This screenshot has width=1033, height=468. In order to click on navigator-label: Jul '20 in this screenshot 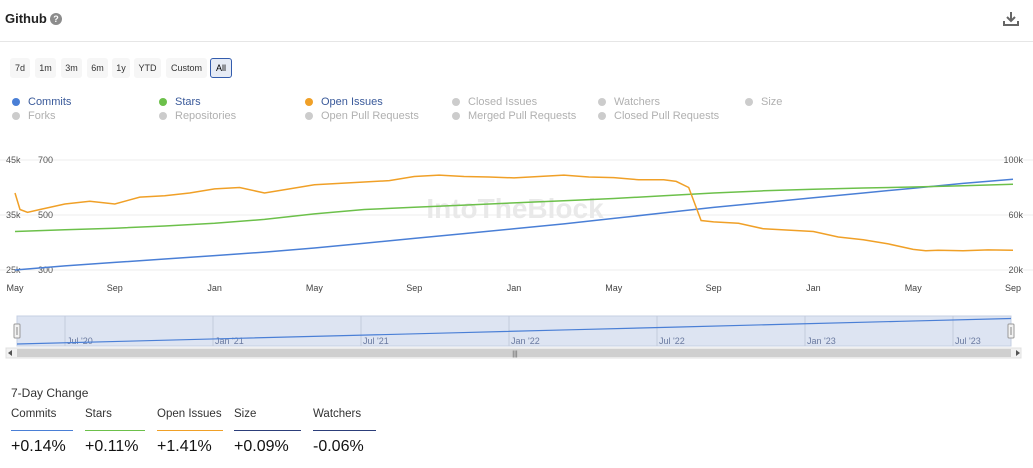, I will do `click(80, 341)`.